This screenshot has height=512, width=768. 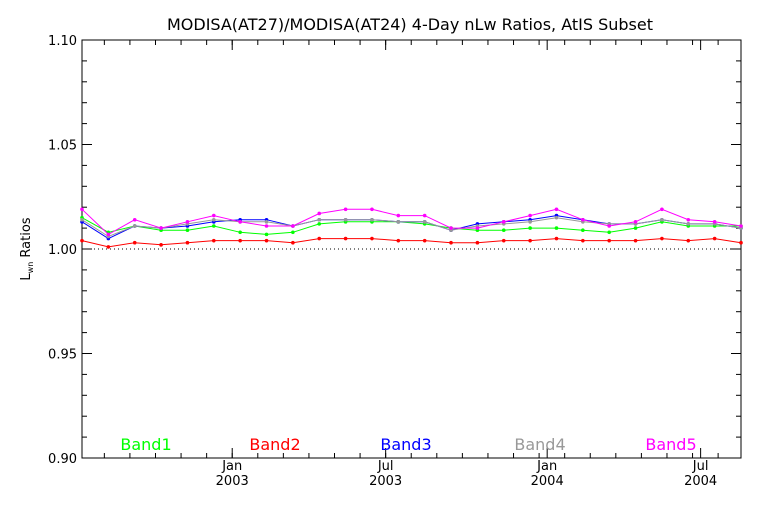 What do you see at coordinates (62, 250) in the screenshot?
I see `y-tick-label: 1.00` at bounding box center [62, 250].